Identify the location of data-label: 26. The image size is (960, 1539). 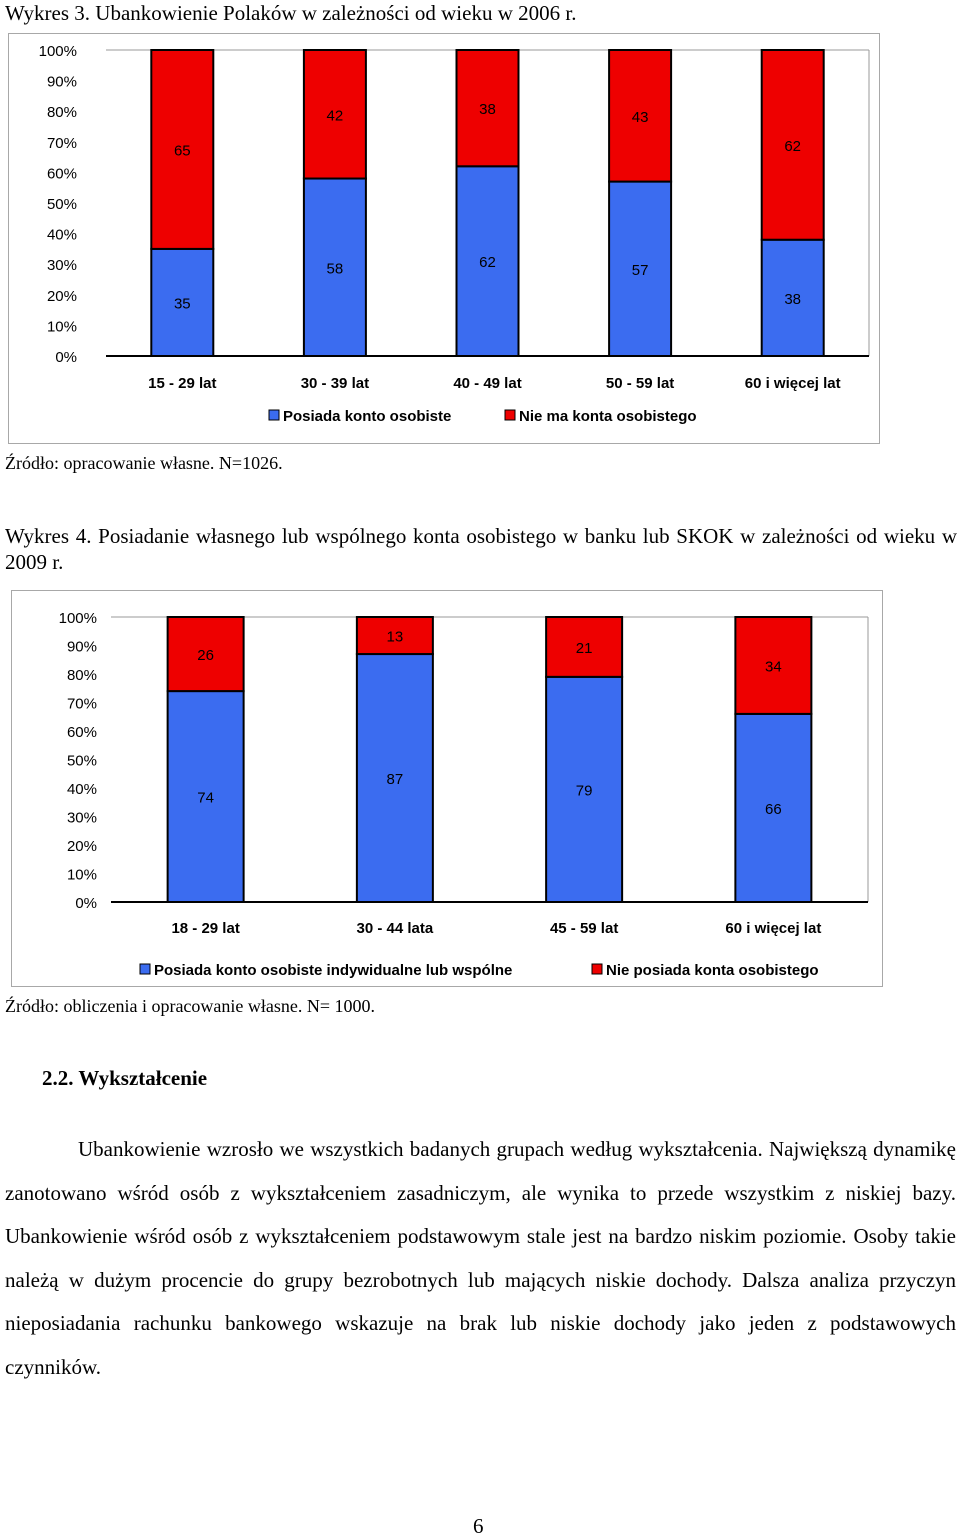
(205, 655).